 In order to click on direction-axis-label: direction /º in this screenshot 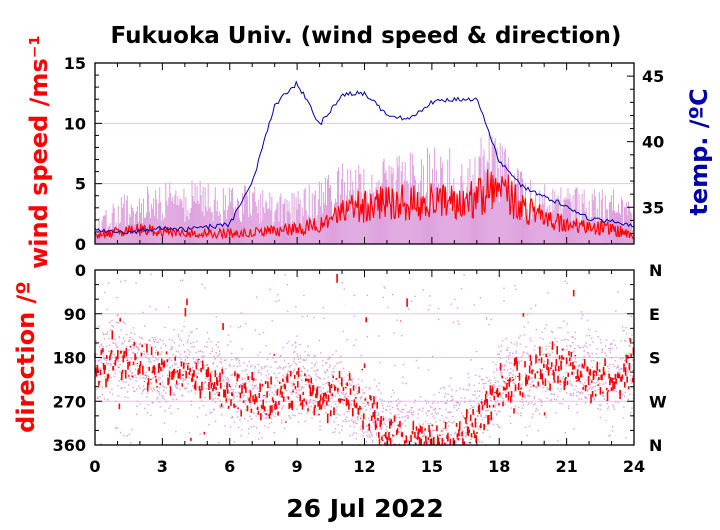, I will do `click(26, 357)`.